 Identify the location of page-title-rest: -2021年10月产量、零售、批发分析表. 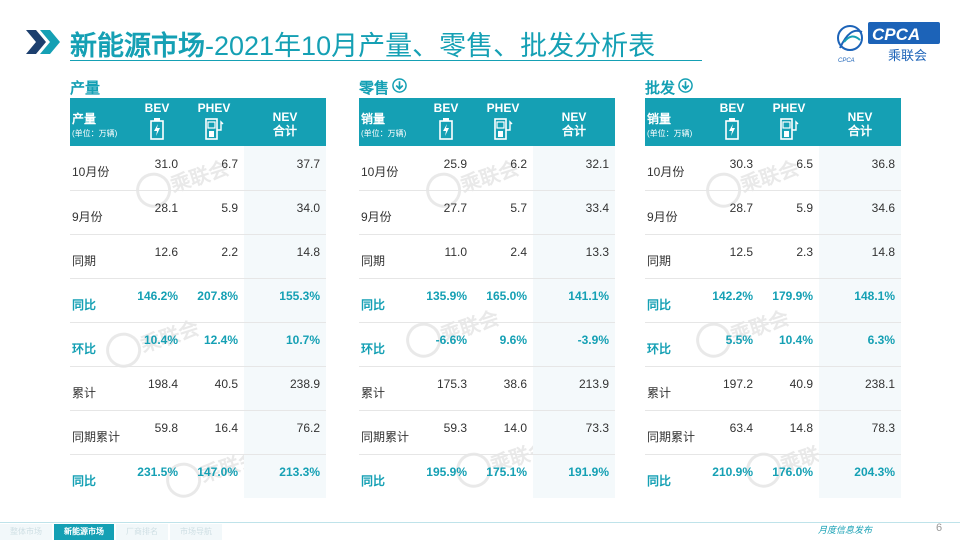
(430, 46).